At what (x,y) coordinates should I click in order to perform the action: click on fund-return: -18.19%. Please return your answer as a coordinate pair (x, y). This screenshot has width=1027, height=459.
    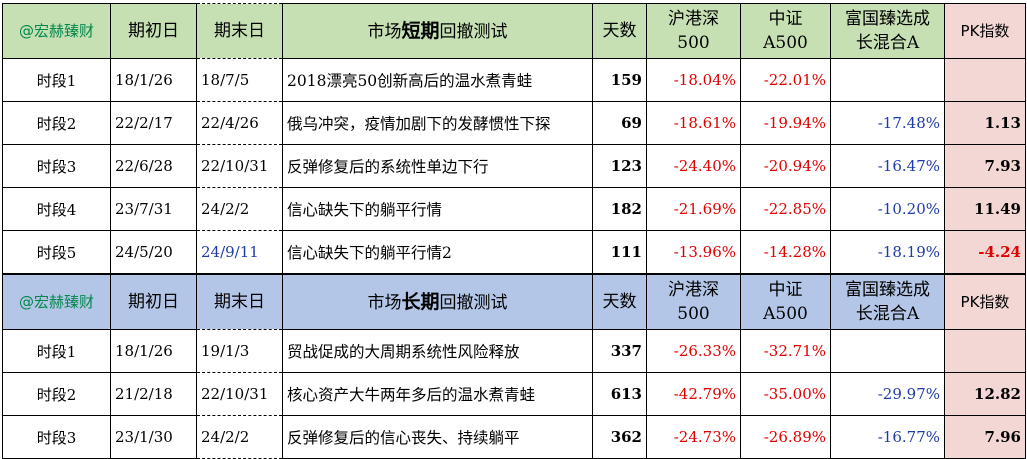
    Looking at the image, I should click on (887, 252).